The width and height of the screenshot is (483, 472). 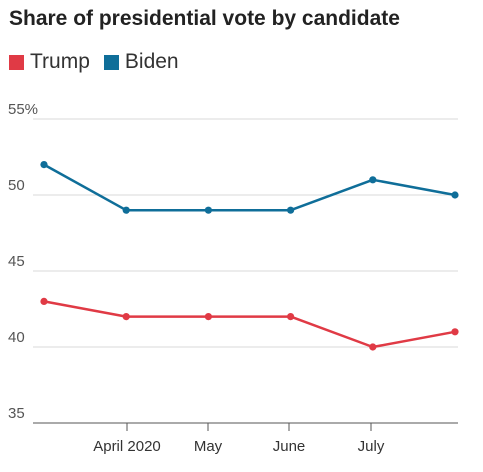 I want to click on legend-swatch-biden, so click(x=111, y=62).